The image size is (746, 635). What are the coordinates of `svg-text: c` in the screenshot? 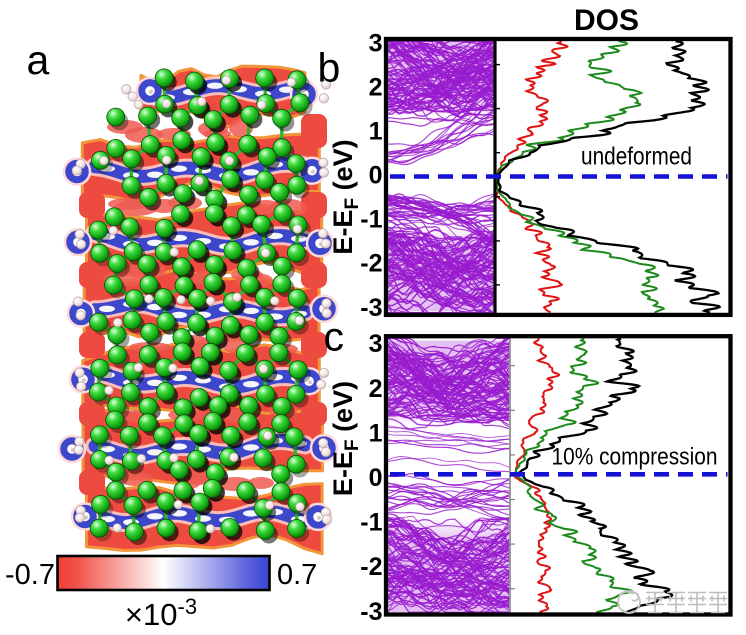 It's located at (334, 337).